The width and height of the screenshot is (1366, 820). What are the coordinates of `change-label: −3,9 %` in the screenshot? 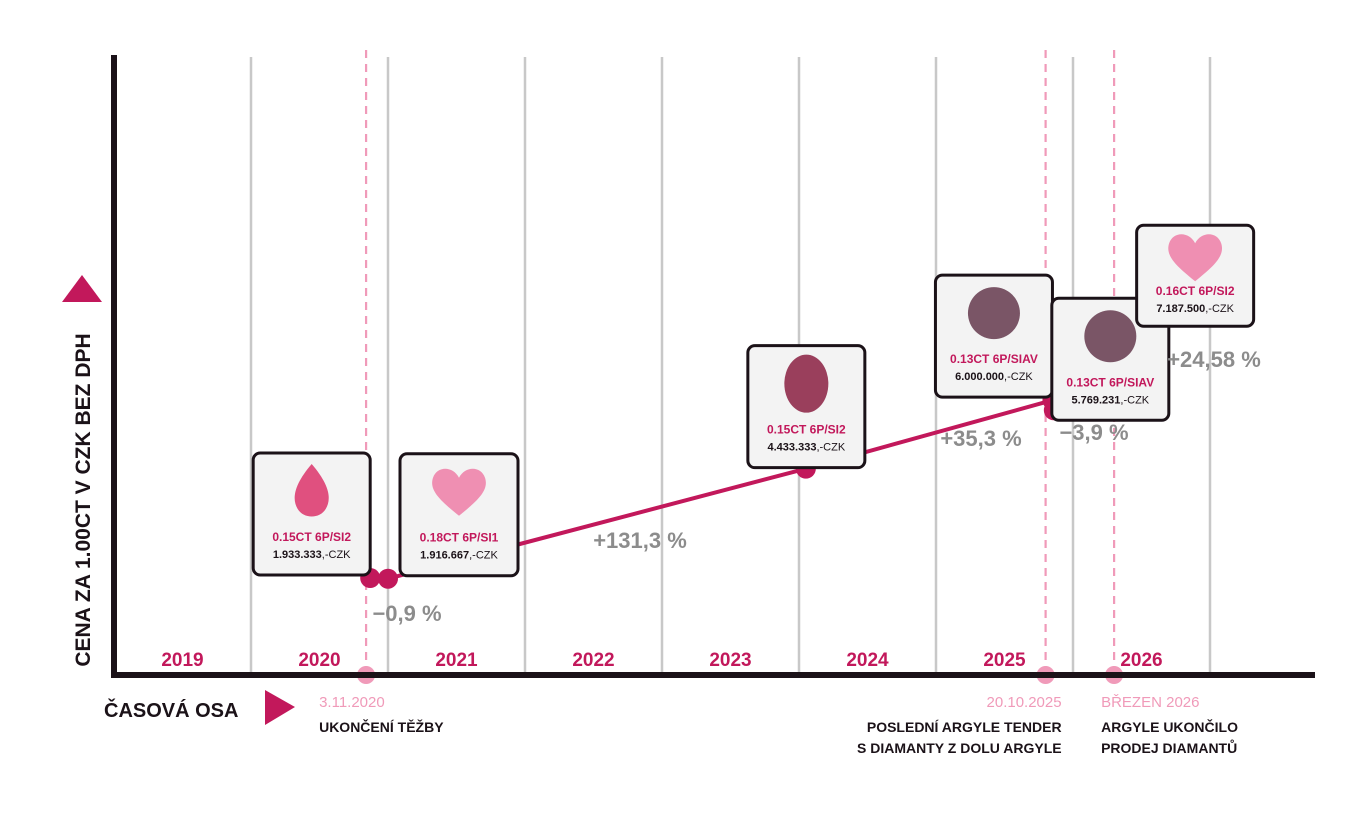 It's located at (1093, 432).